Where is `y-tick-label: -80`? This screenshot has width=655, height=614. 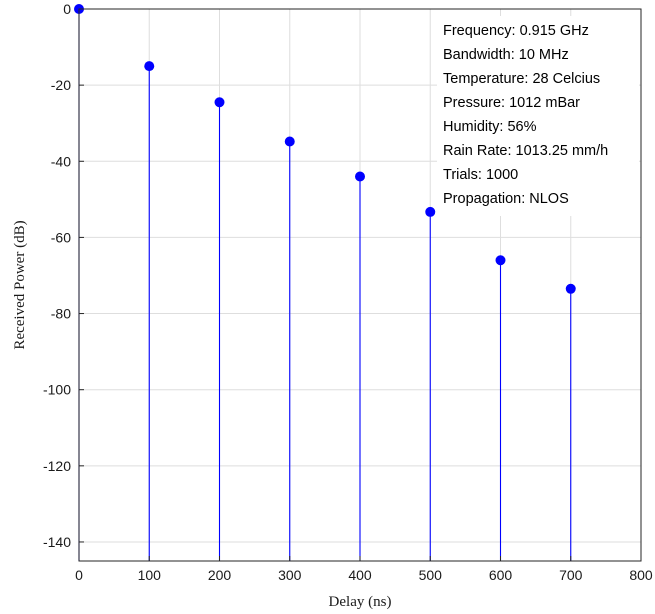 y-tick-label: -80 is located at coordinates (61, 314).